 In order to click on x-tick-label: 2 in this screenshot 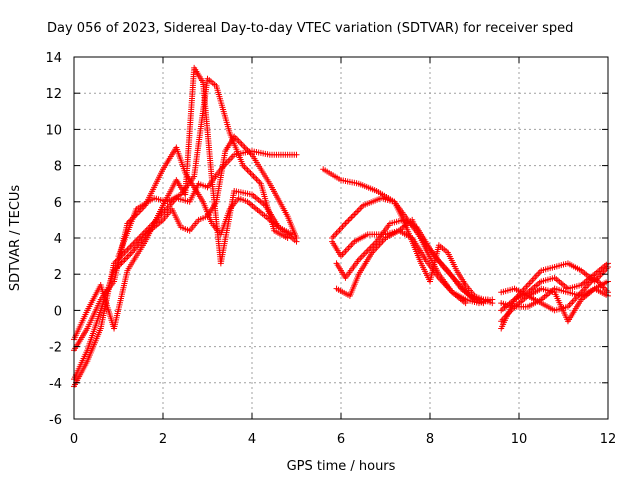, I will do `click(163, 439)`.